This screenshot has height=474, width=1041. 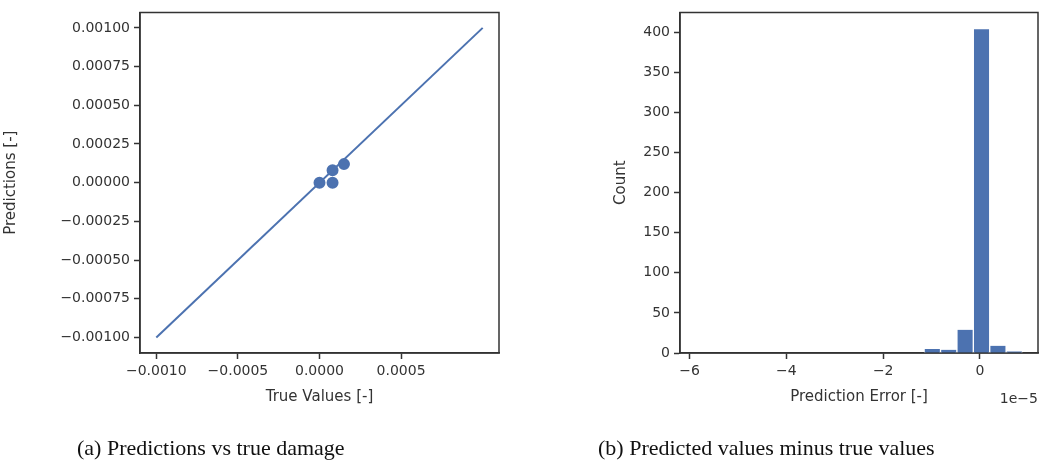 I want to click on text: (a) Predictions vs true damage, so click(x=211, y=448).